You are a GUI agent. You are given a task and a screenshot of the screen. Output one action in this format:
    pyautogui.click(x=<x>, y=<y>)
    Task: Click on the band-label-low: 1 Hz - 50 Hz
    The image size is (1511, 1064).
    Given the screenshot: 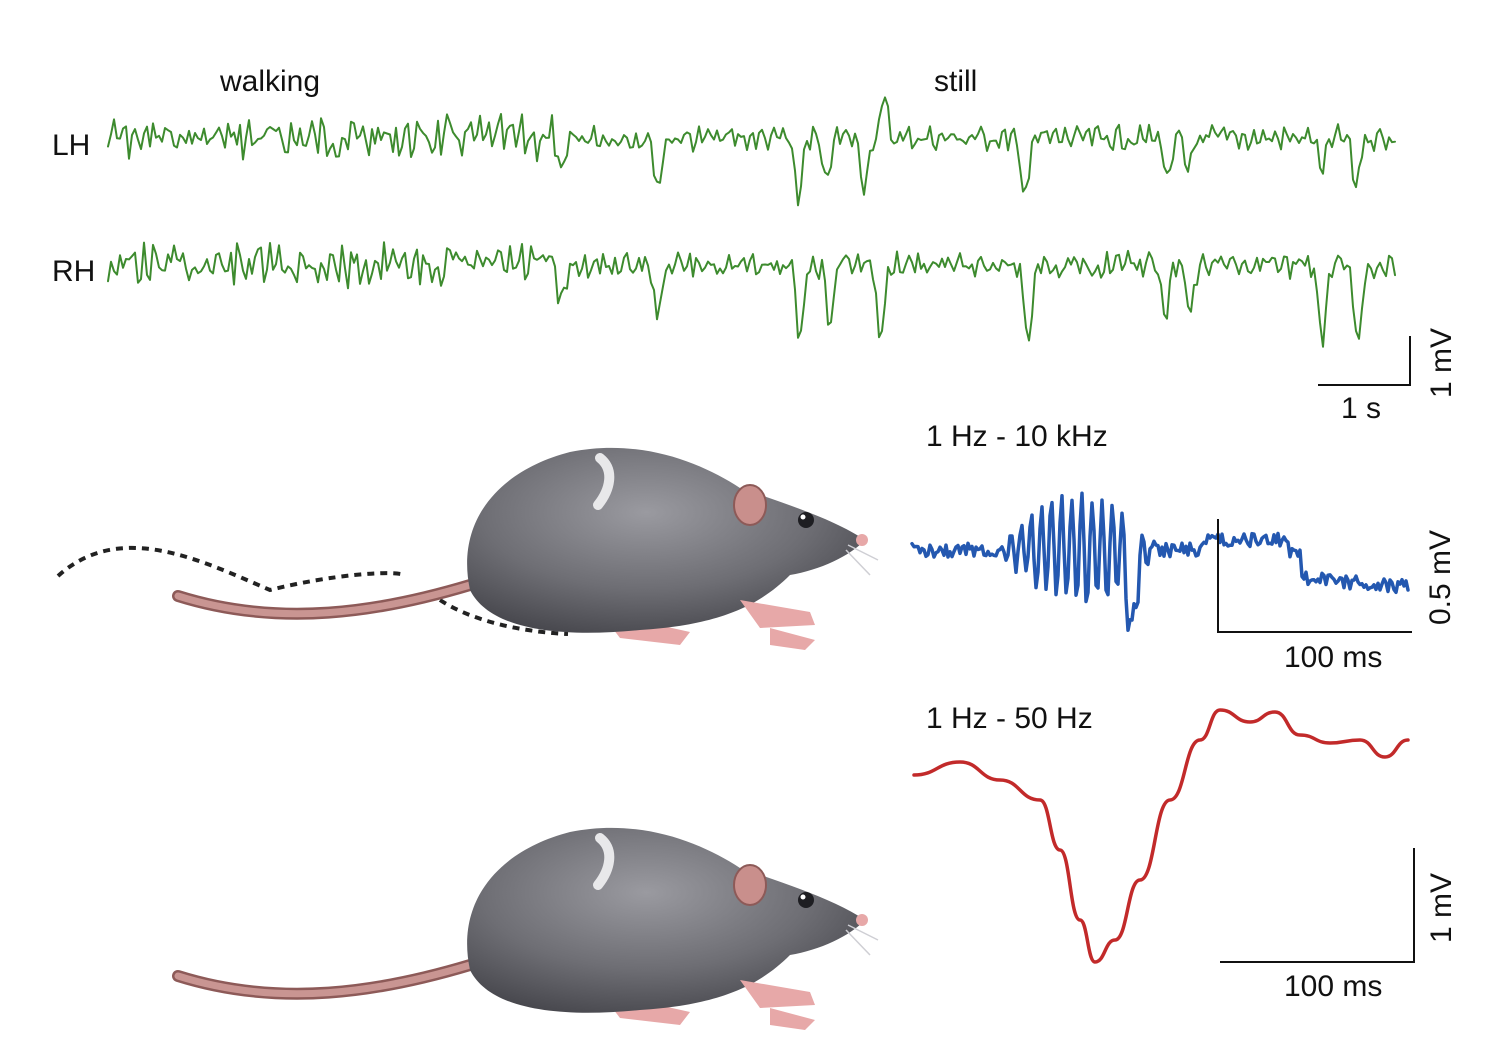 What is the action you would take?
    pyautogui.click(x=1009, y=718)
    